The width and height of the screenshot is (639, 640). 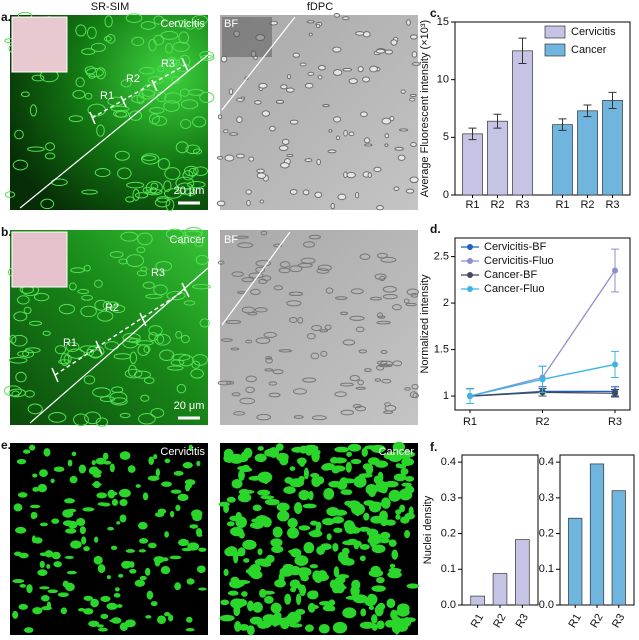 I want to click on x-tick-label: R3, so click(x=612, y=205).